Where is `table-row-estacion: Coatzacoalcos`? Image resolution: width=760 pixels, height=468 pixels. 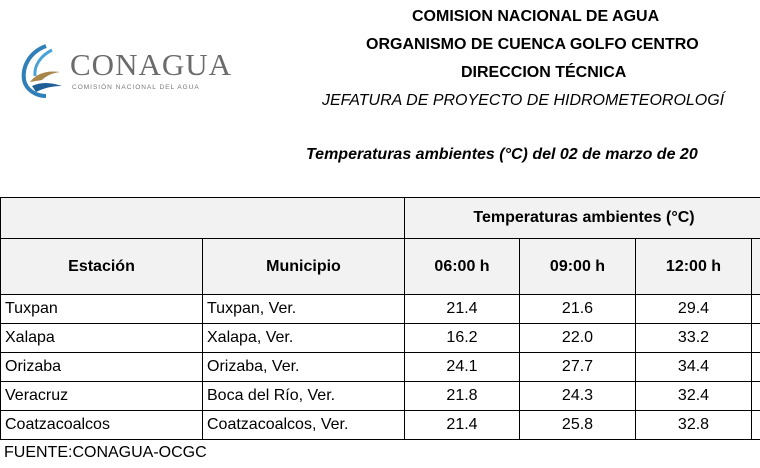
table-row-estacion: Coatzacoalcos is located at coordinates (101, 425).